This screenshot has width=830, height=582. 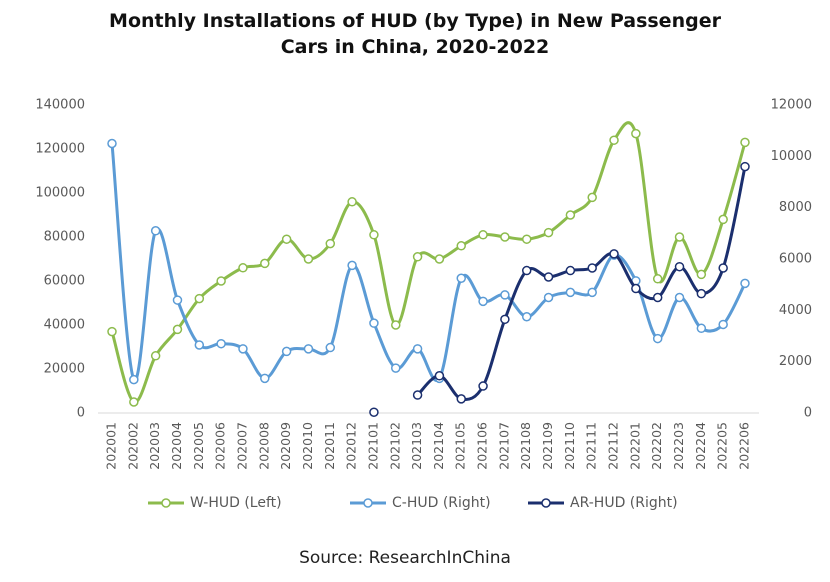 What do you see at coordinates (795, 310) in the screenshot?
I see `y2-tick-label: 4000` at bounding box center [795, 310].